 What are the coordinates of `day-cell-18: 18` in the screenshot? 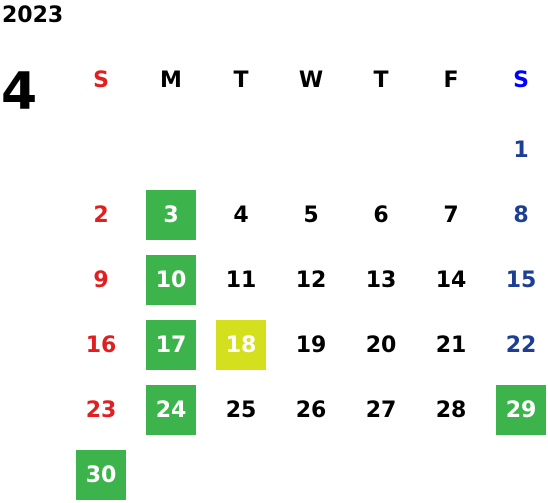 It's located at (241, 345).